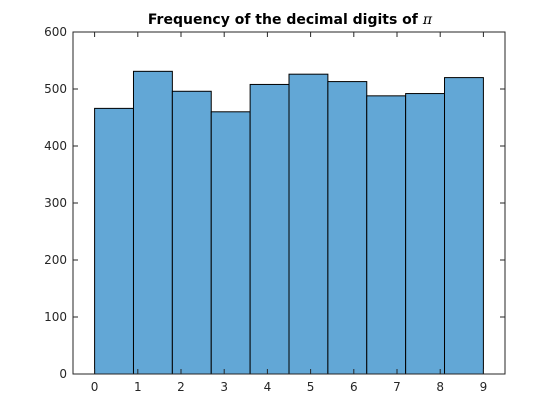  Describe the element at coordinates (55, 260) in the screenshot. I see `y-tick-label-2: 200` at that location.